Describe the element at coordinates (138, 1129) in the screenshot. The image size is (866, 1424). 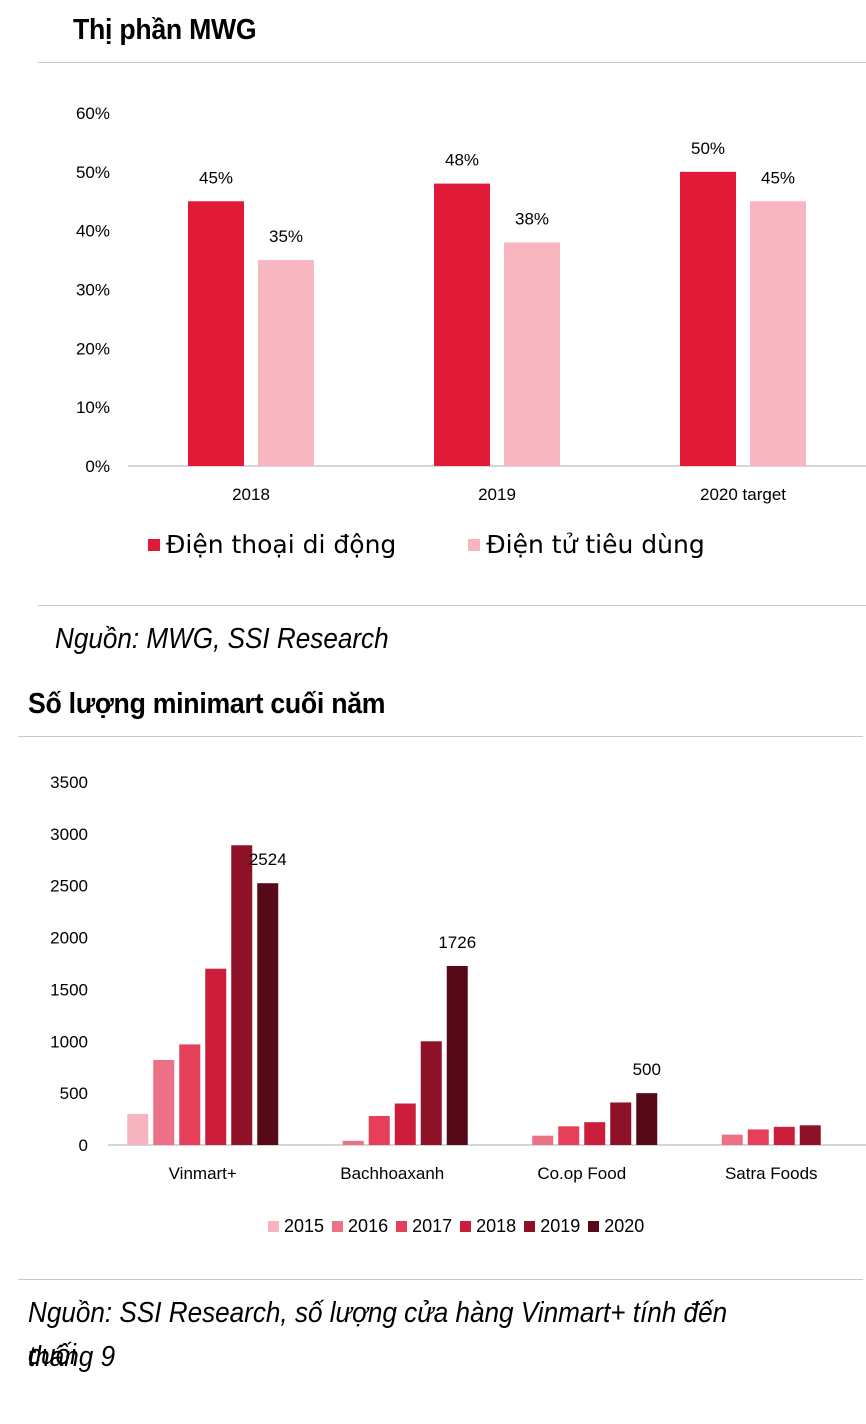
I see `bar-vinmart-2015` at that location.